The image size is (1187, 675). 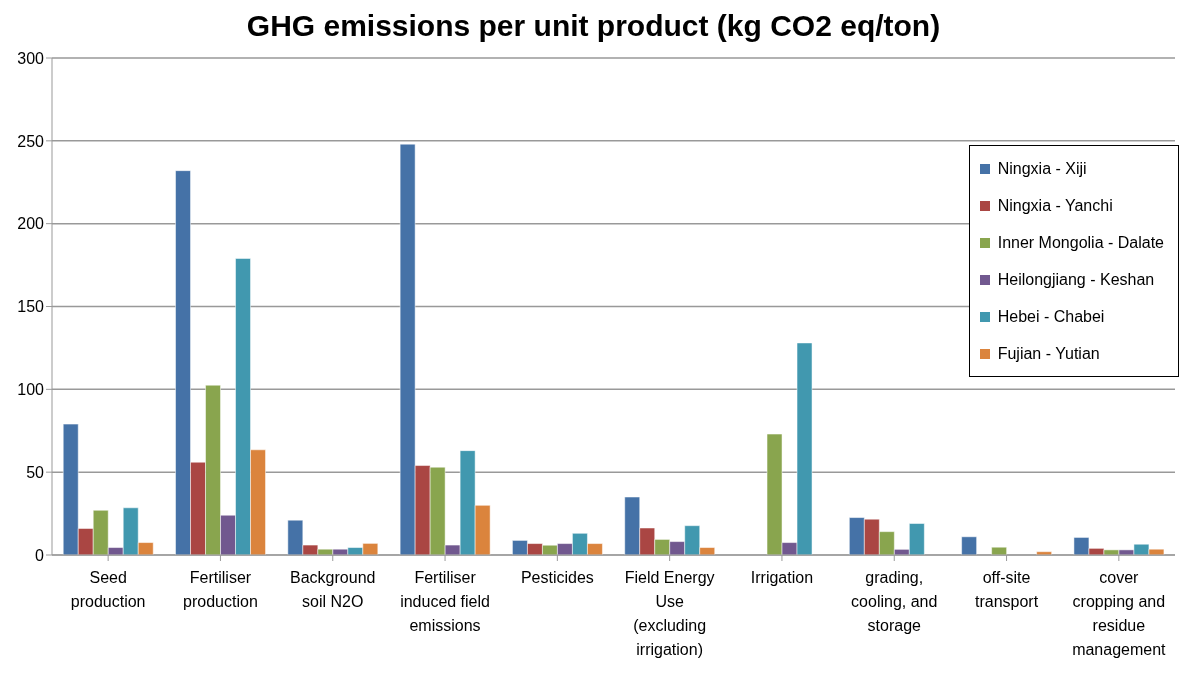 I want to click on x-tick-label: Pesticides, so click(x=557, y=577).